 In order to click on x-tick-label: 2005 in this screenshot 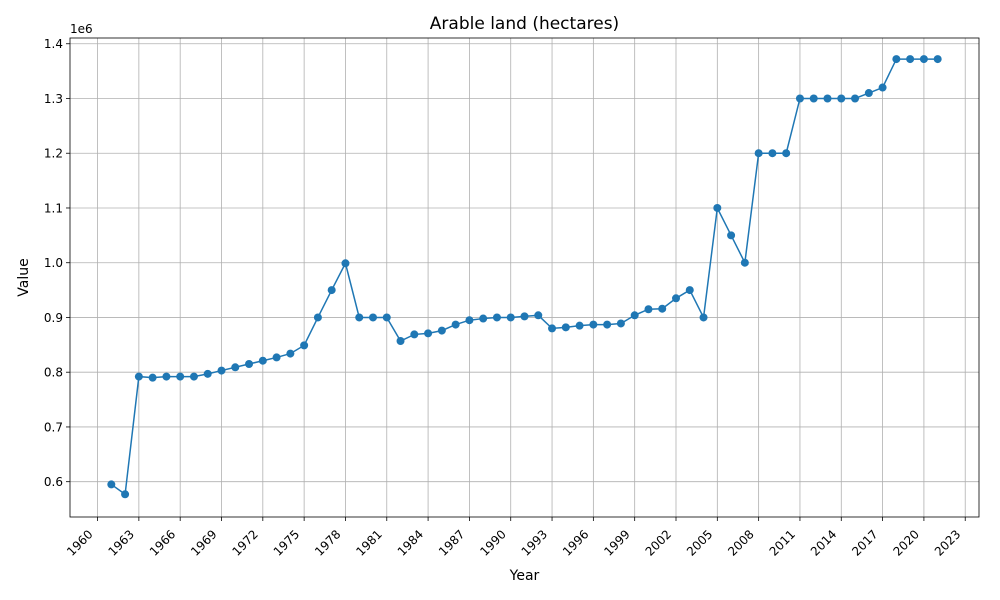, I will do `click(699, 542)`.